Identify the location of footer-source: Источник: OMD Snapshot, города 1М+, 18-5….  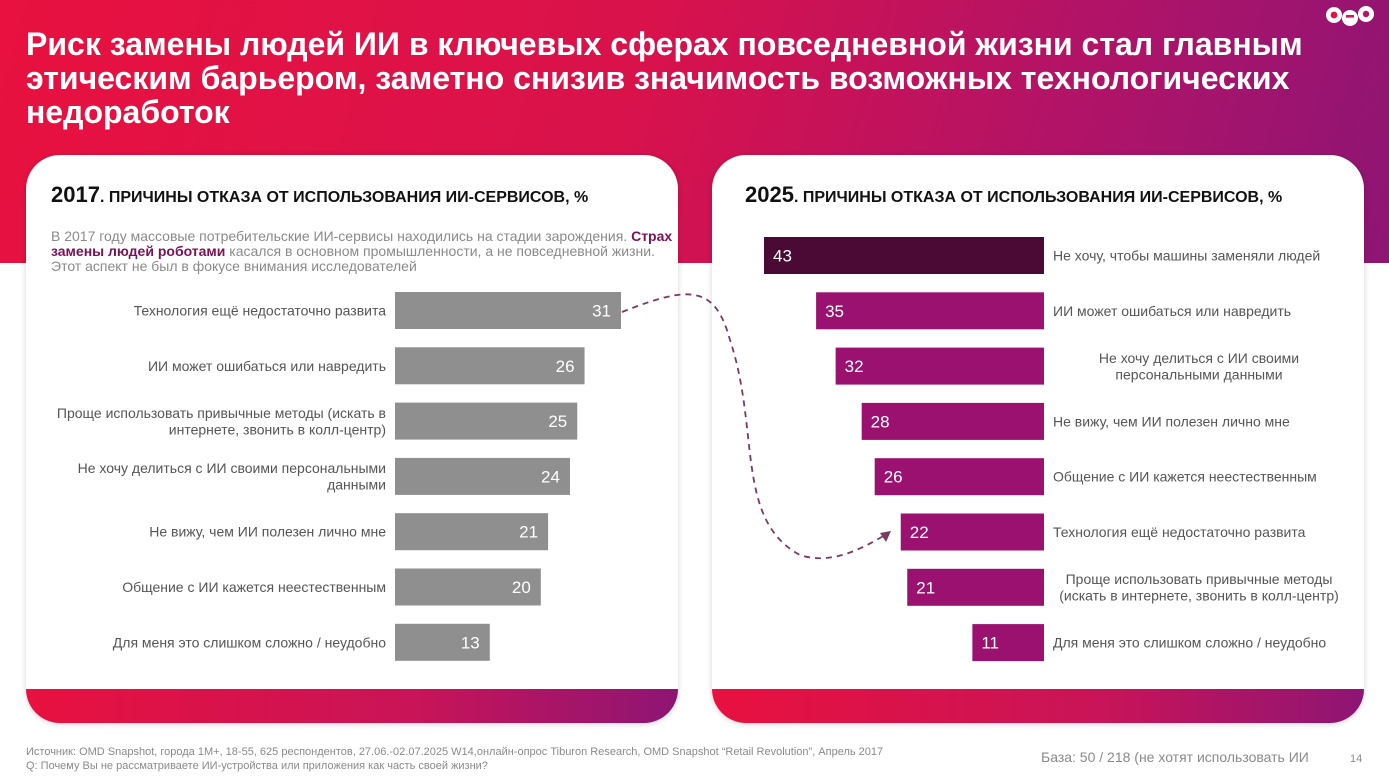
(521, 759).